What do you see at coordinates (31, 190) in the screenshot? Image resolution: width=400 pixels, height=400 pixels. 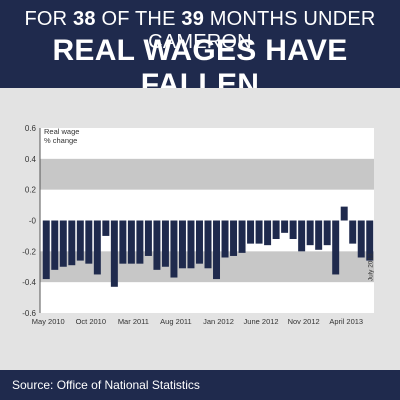 I see `y-tick-label: 0.2` at bounding box center [31, 190].